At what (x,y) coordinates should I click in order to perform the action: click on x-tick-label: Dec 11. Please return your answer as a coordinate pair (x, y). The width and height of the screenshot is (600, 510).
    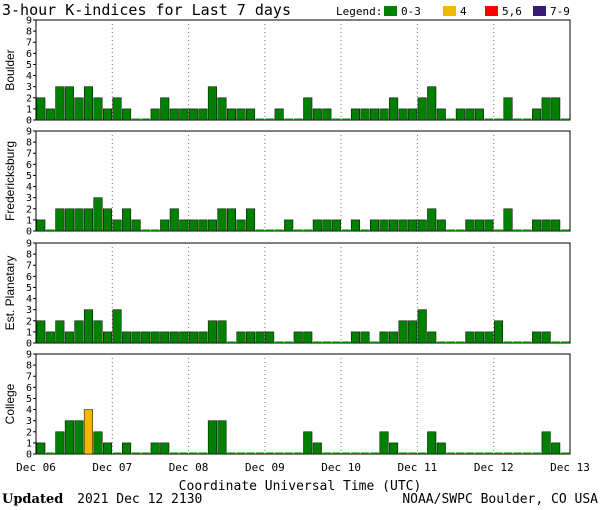
    Looking at the image, I should click on (418, 467).